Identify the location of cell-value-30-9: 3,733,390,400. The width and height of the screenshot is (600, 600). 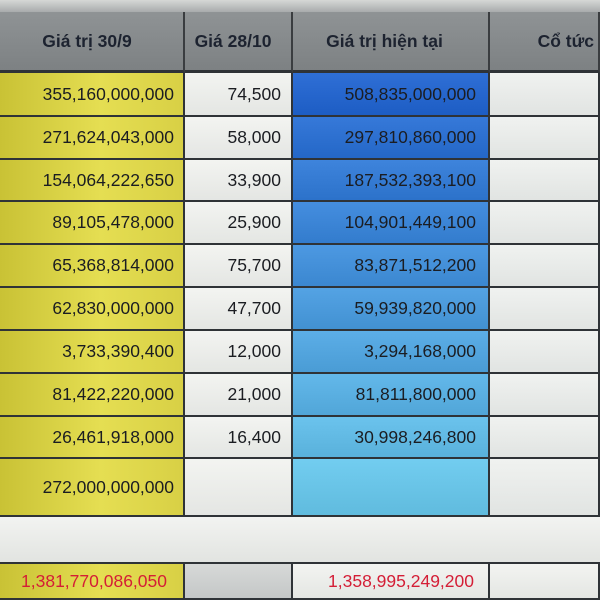
(92, 352).